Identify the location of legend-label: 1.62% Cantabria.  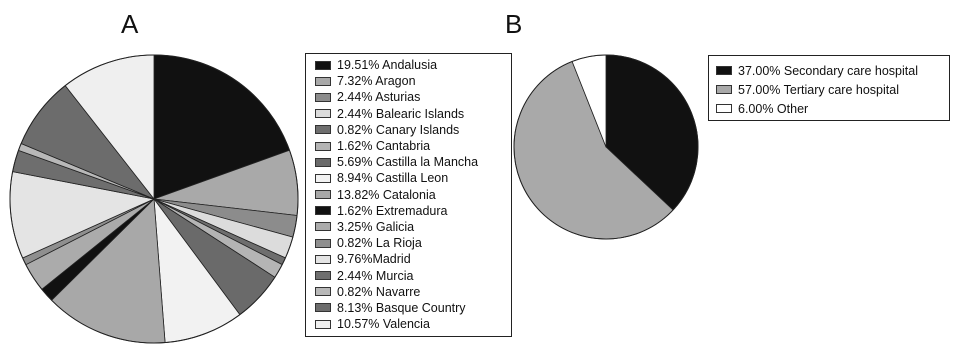
(384, 146).